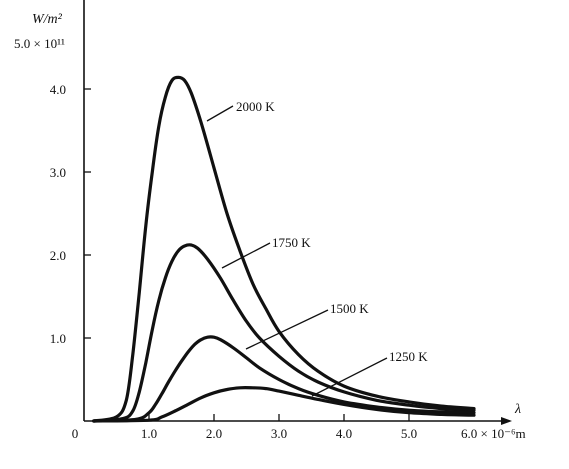 Image resolution: width=569 pixels, height=469 pixels. What do you see at coordinates (284, 404) in the screenshot?
I see `series-1250k-curve` at bounding box center [284, 404].